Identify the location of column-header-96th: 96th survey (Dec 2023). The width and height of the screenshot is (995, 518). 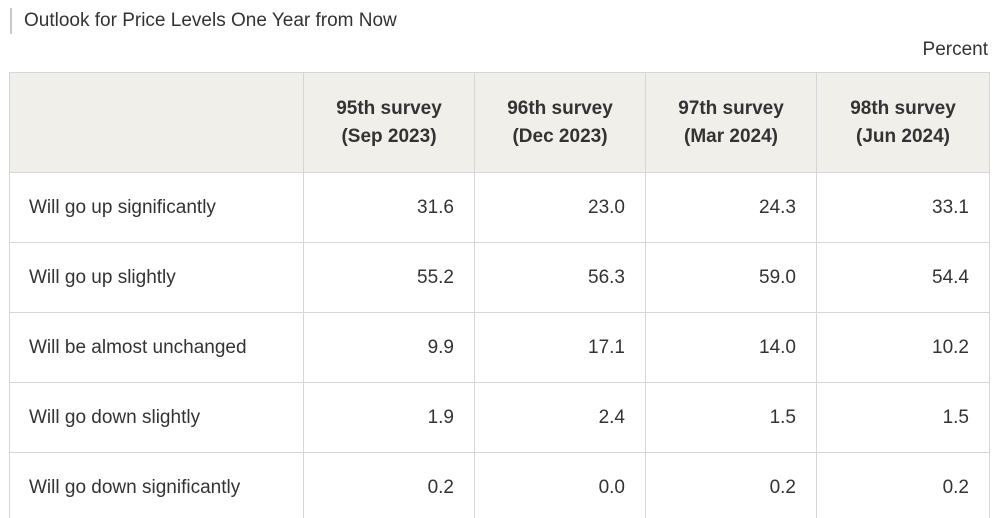
(560, 122).